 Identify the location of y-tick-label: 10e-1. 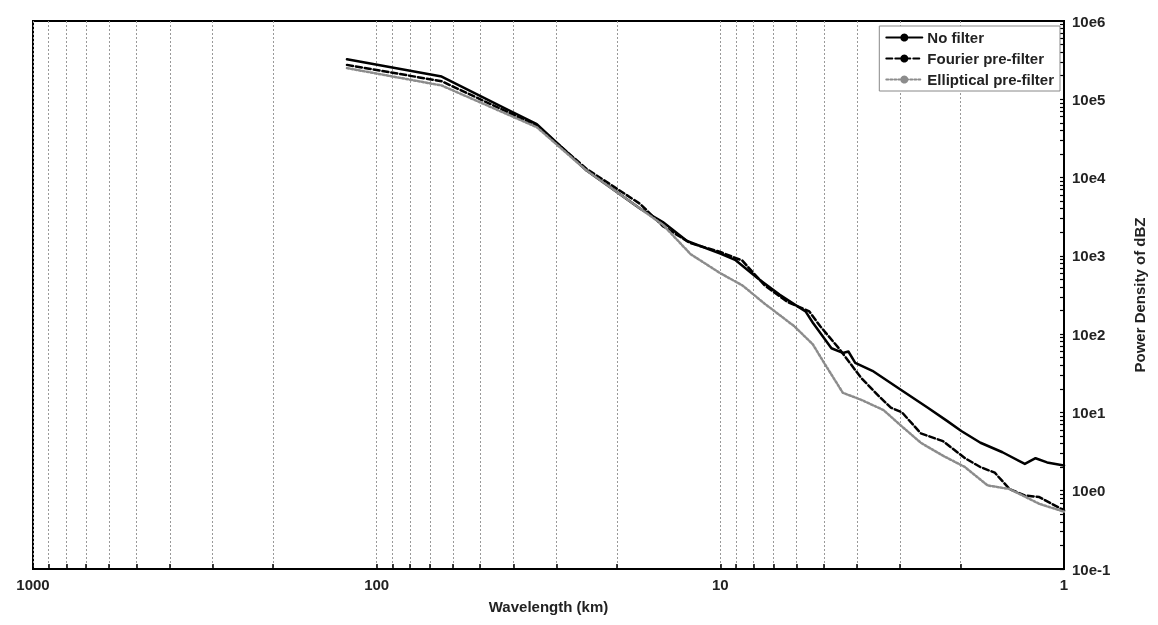
(1091, 569).